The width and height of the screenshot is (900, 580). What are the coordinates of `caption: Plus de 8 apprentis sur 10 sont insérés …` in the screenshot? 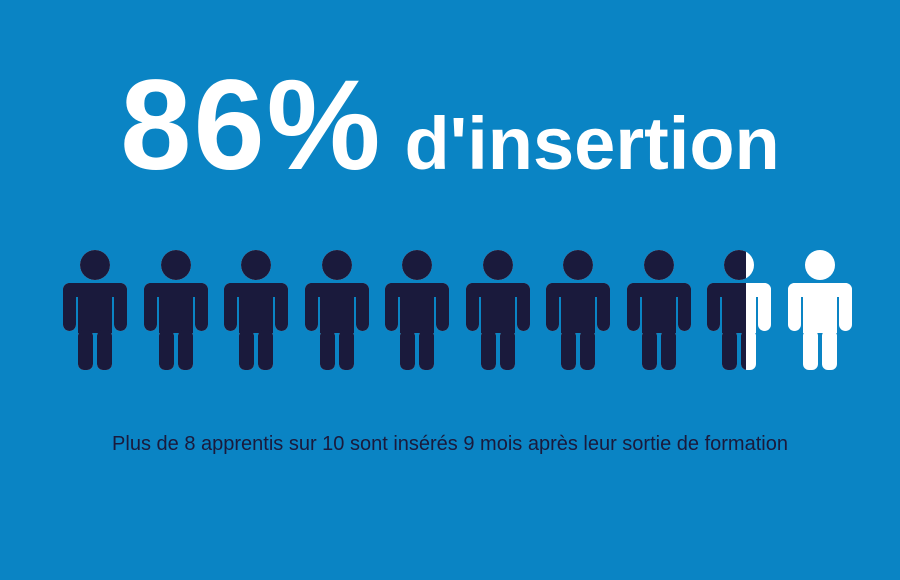 It's located at (450, 444).